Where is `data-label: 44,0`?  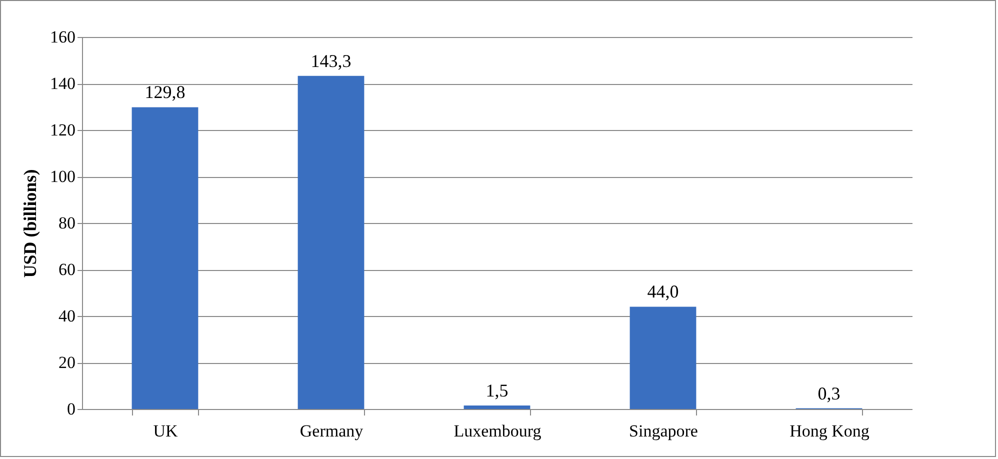 data-label: 44,0 is located at coordinates (663, 292).